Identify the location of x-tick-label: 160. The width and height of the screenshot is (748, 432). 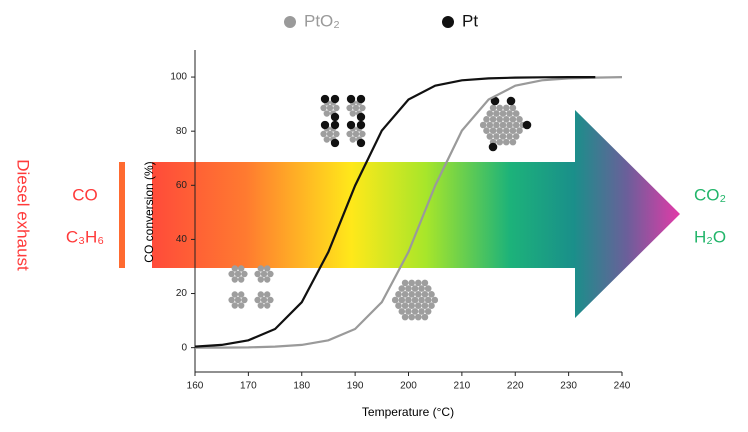
(195, 386).